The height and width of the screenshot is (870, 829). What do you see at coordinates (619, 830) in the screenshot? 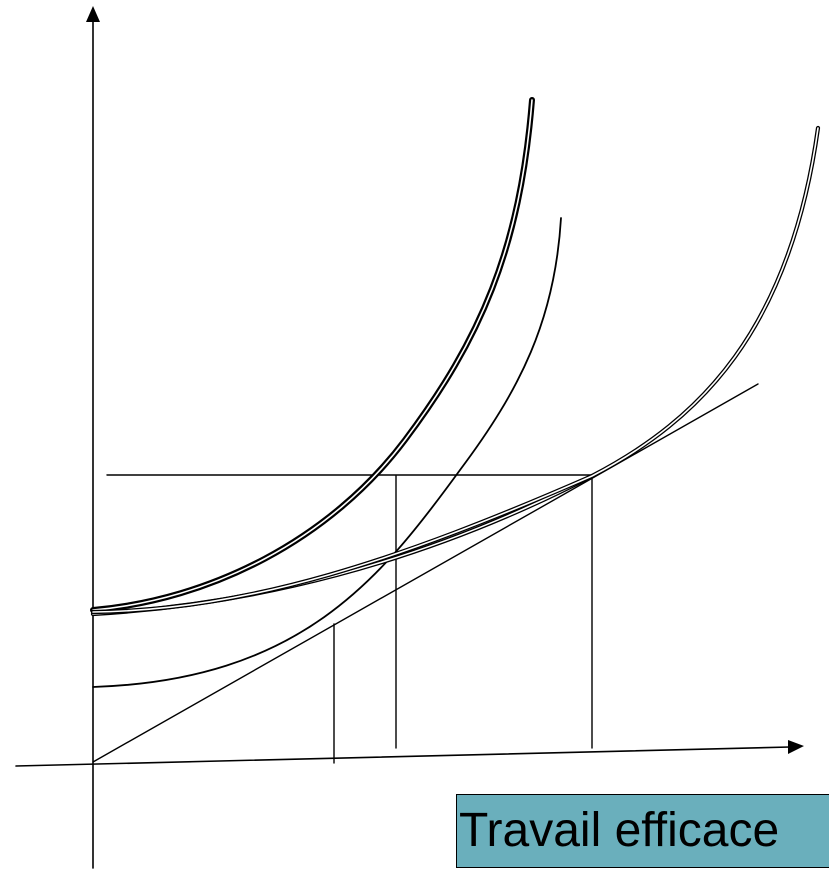
I see `x-axis-label: Travail efficace` at bounding box center [619, 830].